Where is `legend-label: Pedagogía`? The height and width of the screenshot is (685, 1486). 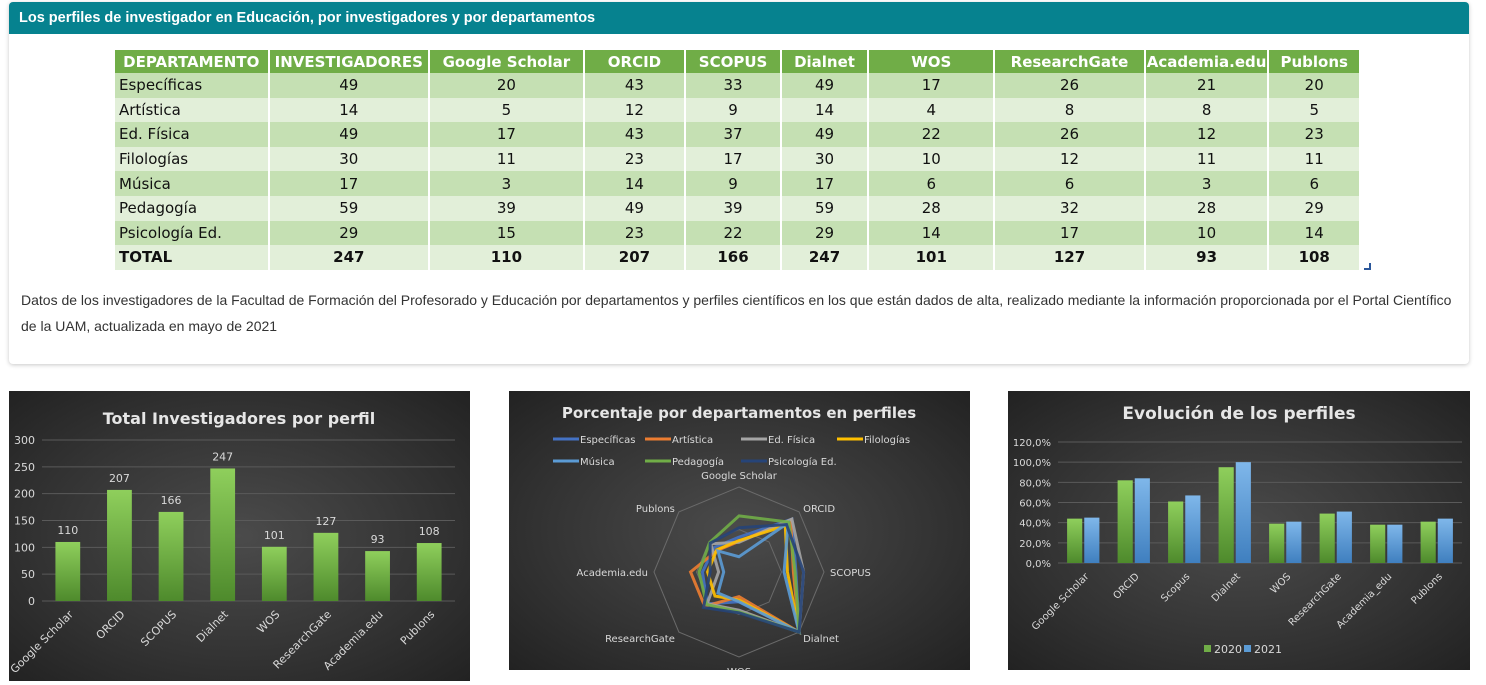
legend-label: Pedagogía is located at coordinates (698, 462).